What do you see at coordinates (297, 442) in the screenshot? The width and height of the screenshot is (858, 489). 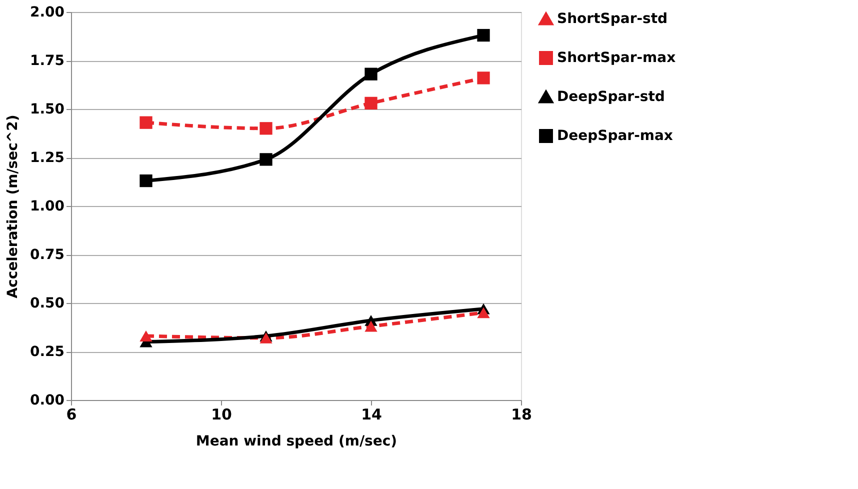 I see `x-axis-title: Mean wind speed (m/sec)` at bounding box center [297, 442].